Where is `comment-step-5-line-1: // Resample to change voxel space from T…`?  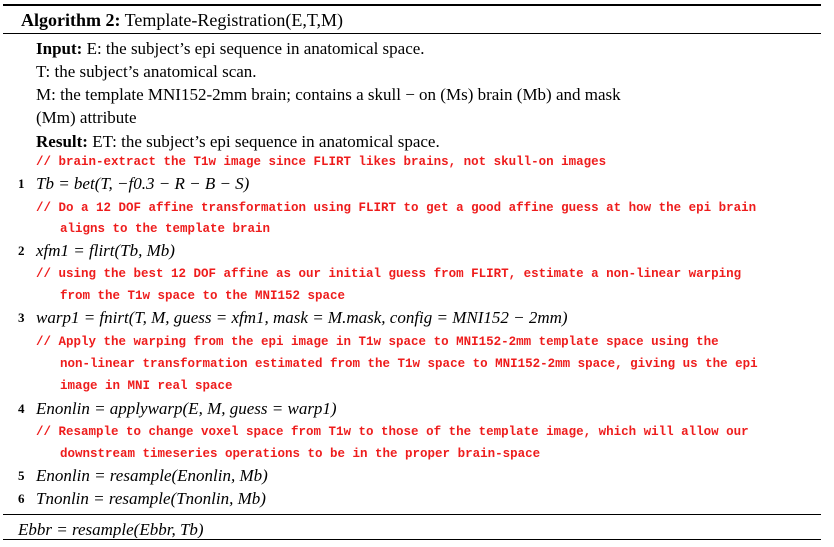 comment-step-5-line-1: // Resample to change voxel space from T… is located at coordinates (392, 432).